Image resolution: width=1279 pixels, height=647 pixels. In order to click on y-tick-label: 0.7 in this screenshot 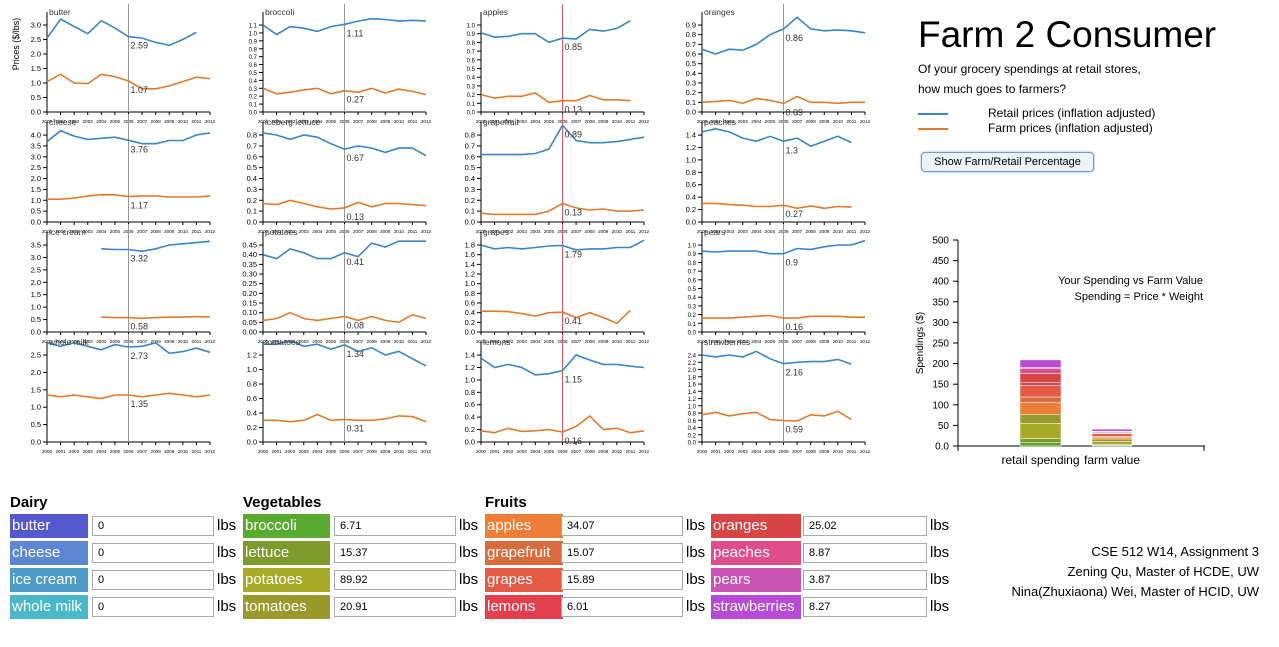, I will do `click(692, 273)`.